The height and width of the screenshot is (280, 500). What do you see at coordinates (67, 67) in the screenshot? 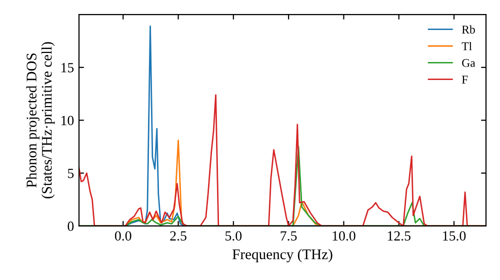
I see `y-tick-label: 15` at bounding box center [67, 67].